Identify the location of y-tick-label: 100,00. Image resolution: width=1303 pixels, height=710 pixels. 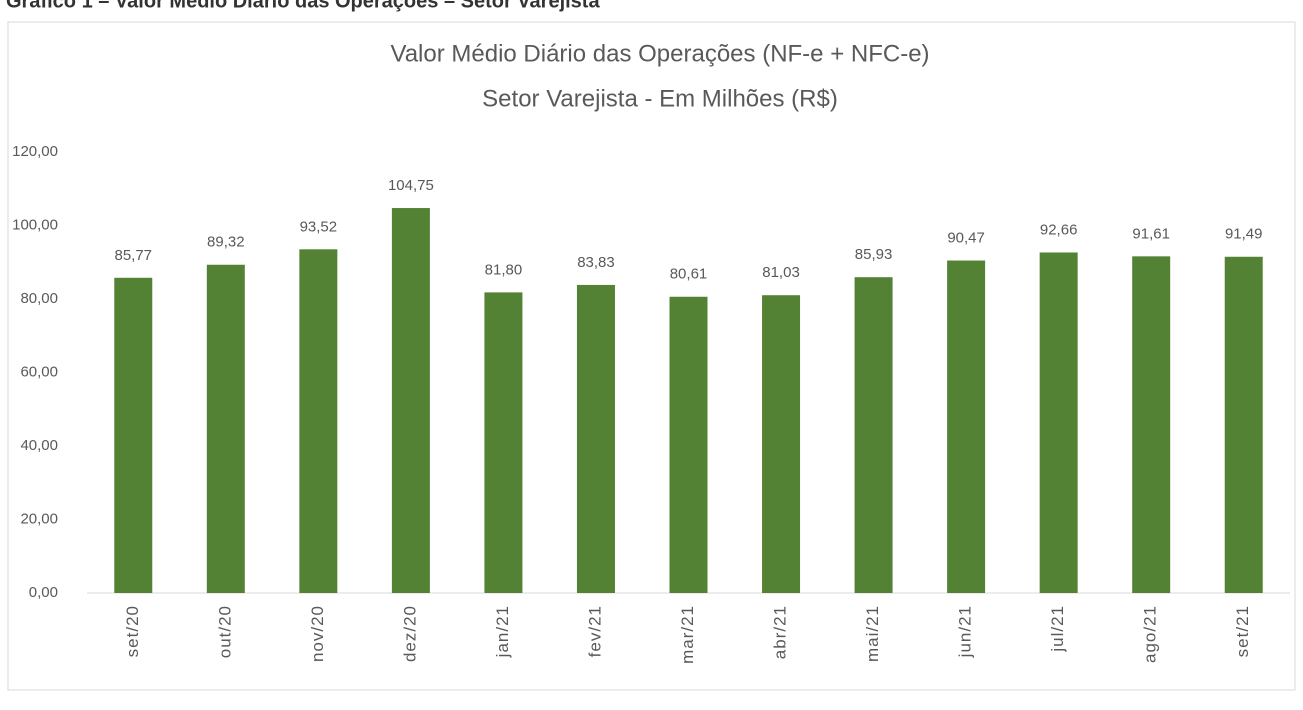
(35, 224).